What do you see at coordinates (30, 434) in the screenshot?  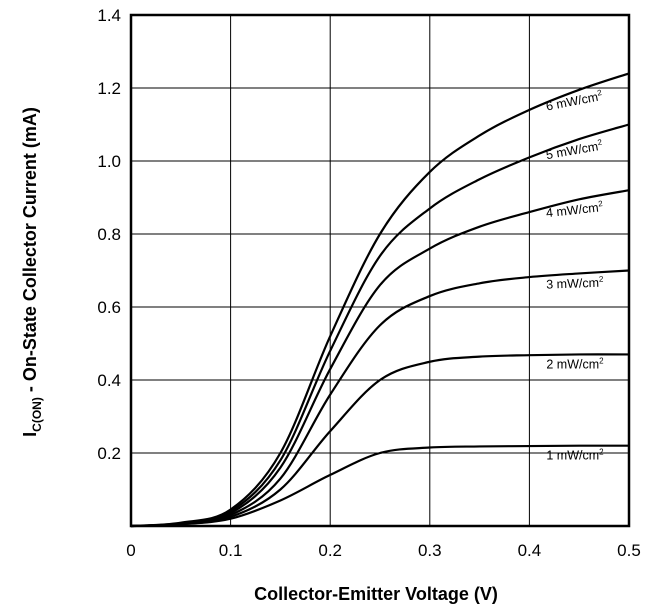 I see `y-axis-title-main: I` at bounding box center [30, 434].